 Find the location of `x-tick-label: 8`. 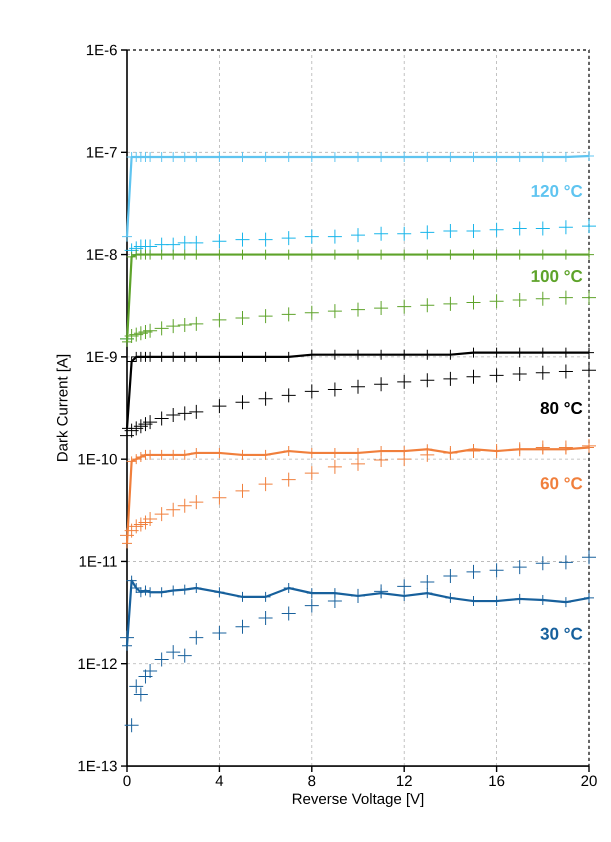

x-tick-label: 8 is located at coordinates (312, 781).